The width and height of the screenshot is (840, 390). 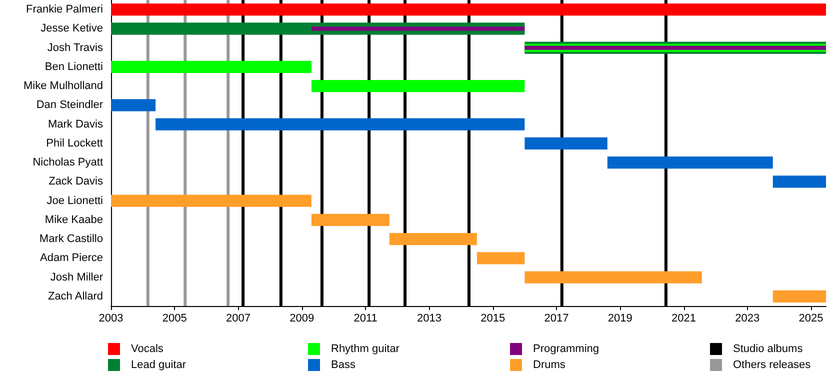 What do you see at coordinates (556, 318) in the screenshot?
I see `x-tick-label: 2017` at bounding box center [556, 318].